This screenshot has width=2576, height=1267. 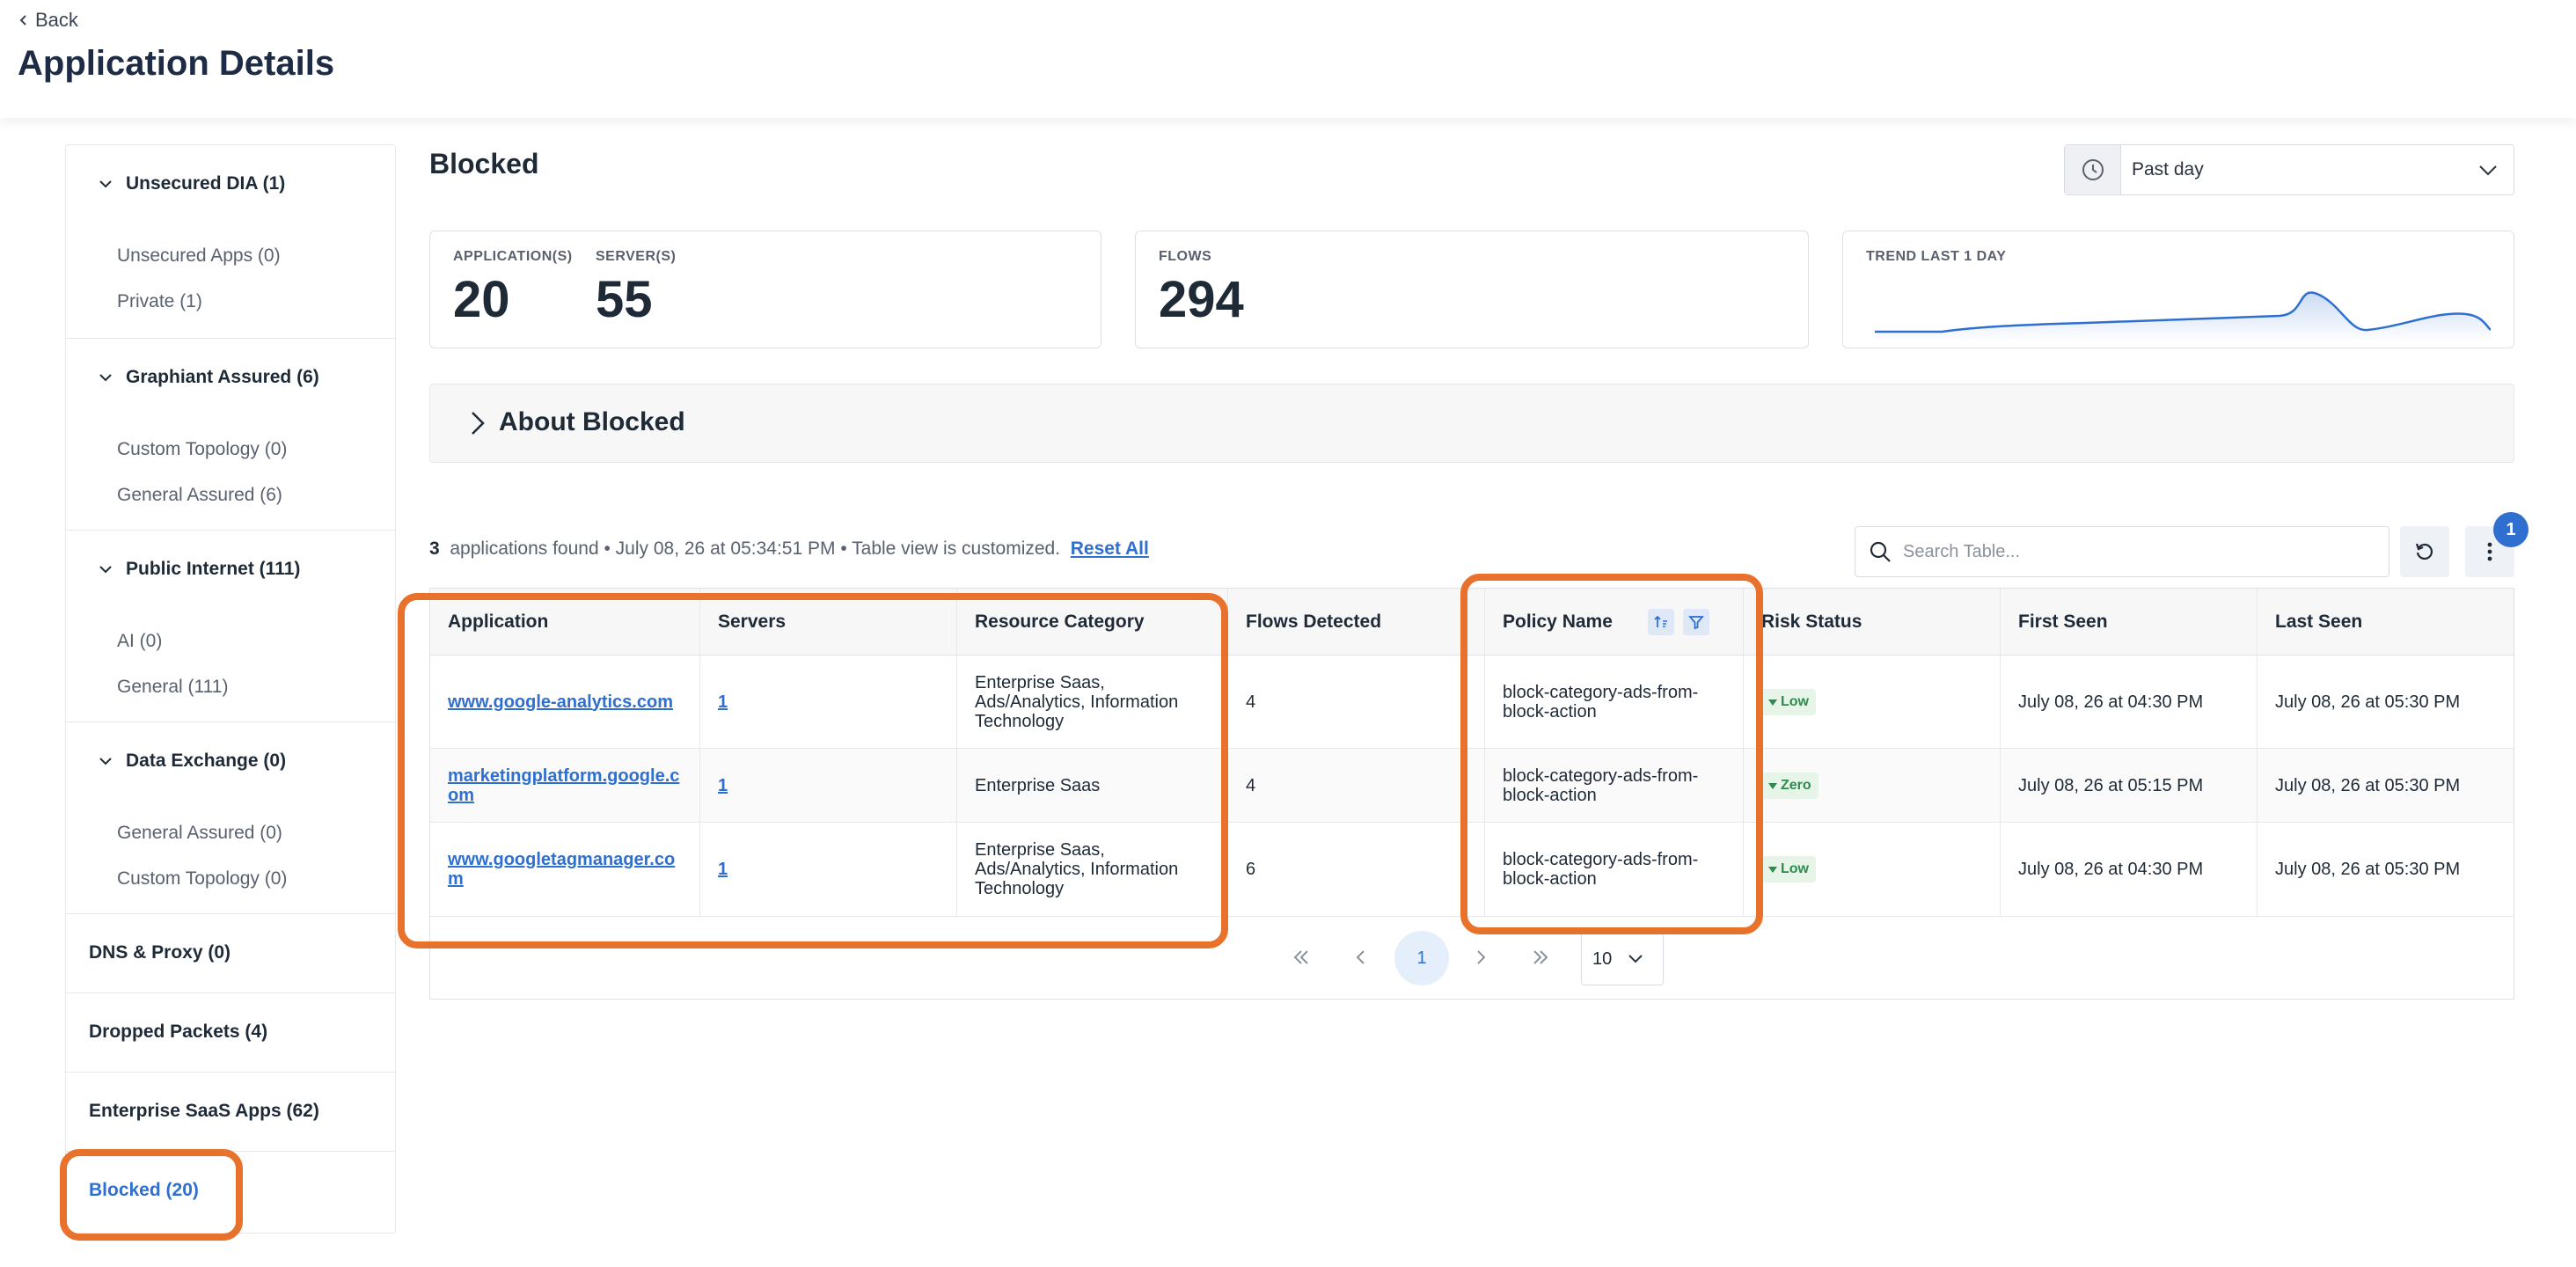 What do you see at coordinates (1937, 256) in the screenshot?
I see `trend-label: TREND LAST 1 DAY` at bounding box center [1937, 256].